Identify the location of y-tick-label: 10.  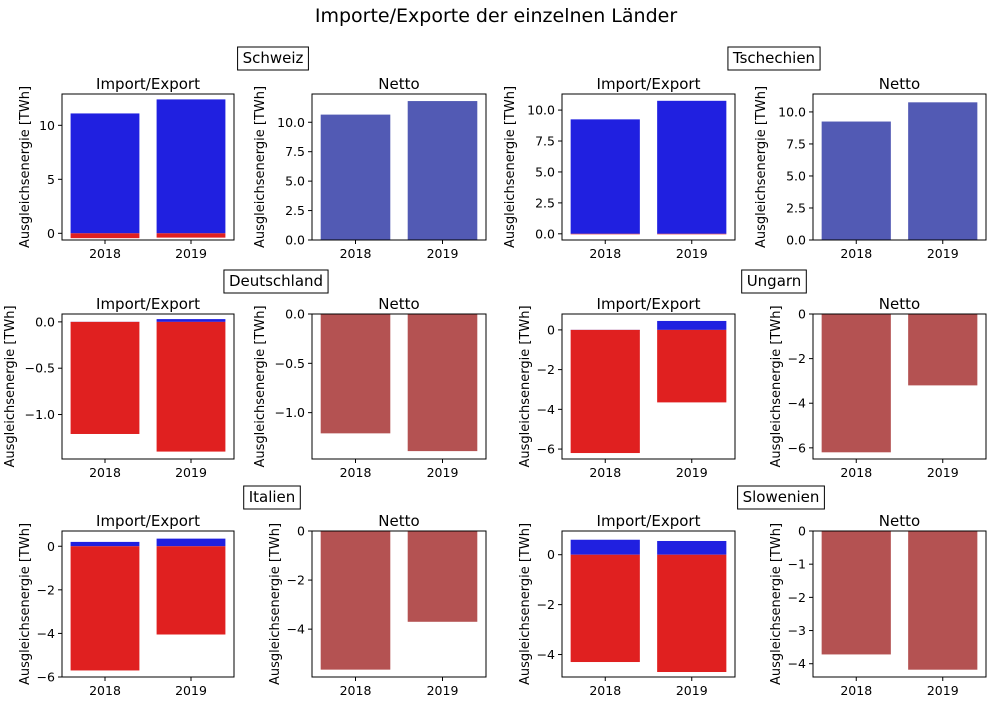
(47, 125).